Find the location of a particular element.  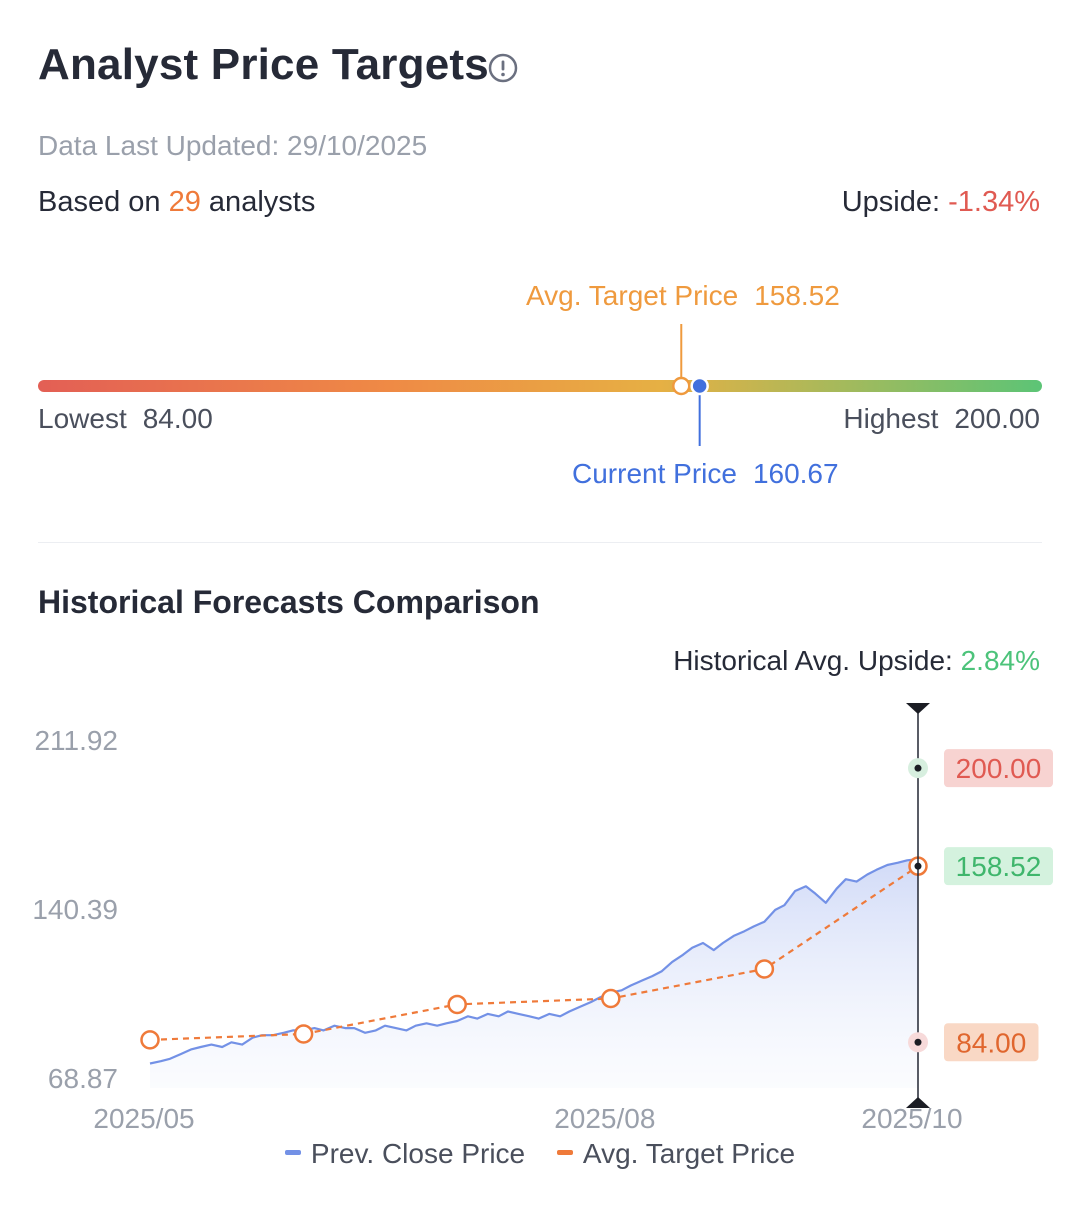

chart-legend: Prev. Close Price Avg. Target Price is located at coordinates (540, 1154).